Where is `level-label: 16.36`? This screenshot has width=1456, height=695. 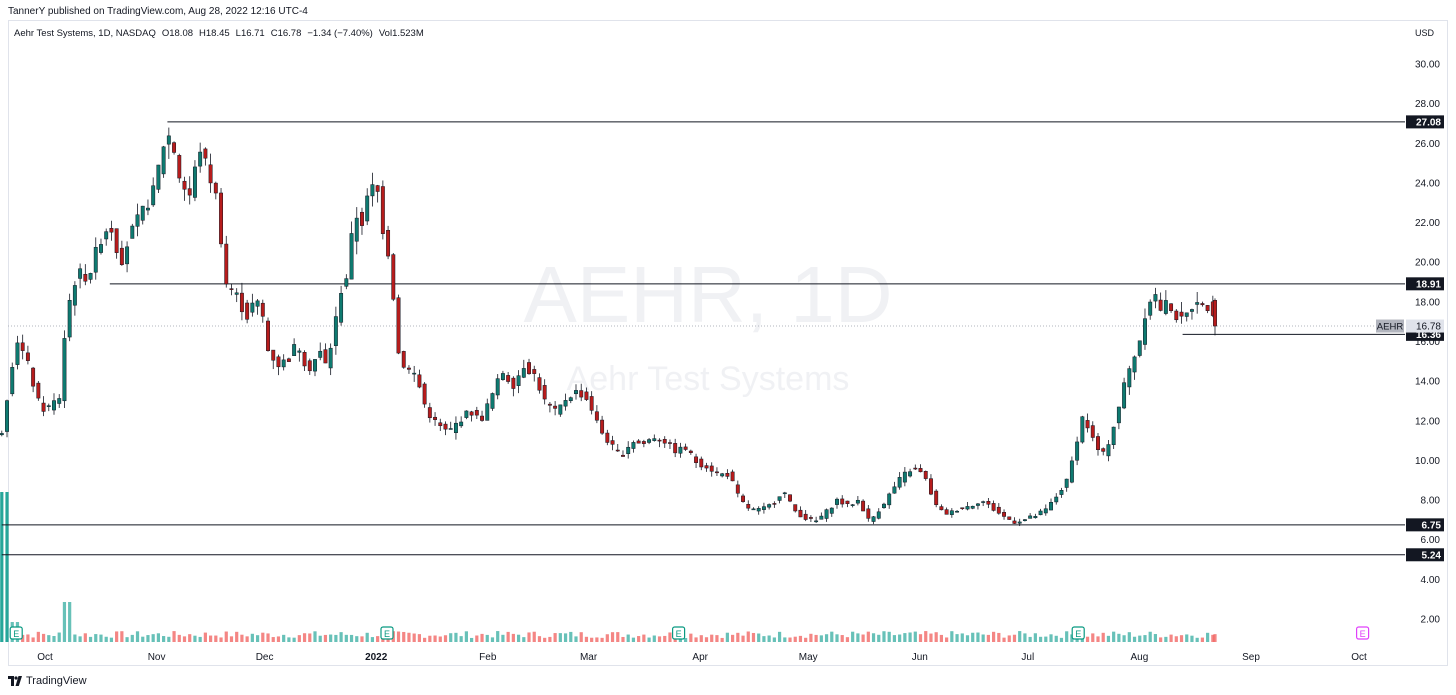 level-label: 16.36 is located at coordinates (1428, 335).